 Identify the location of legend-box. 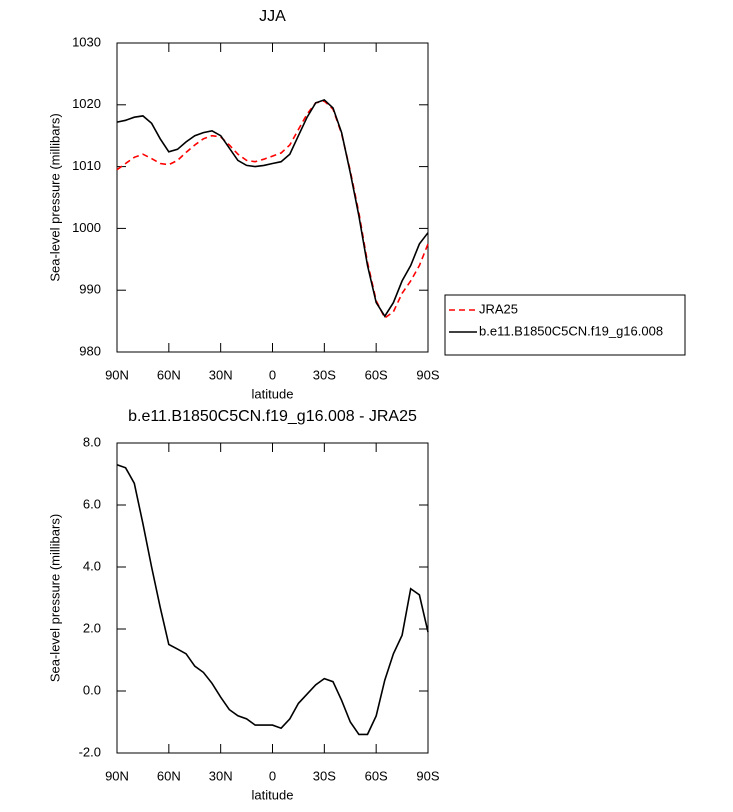
(565, 325).